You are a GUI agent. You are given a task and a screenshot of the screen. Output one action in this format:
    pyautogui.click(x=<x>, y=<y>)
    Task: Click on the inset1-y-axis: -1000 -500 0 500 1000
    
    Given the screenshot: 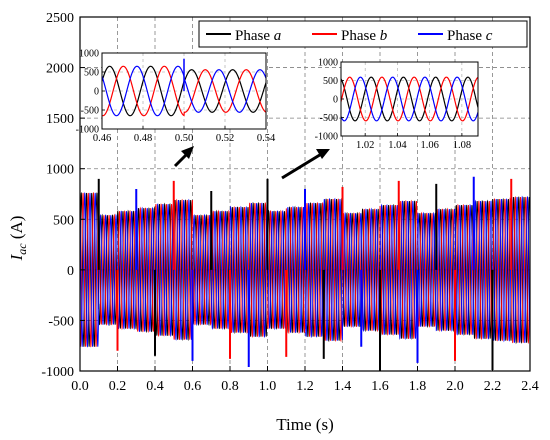 What is the action you would take?
    pyautogui.click(x=90, y=92)
    